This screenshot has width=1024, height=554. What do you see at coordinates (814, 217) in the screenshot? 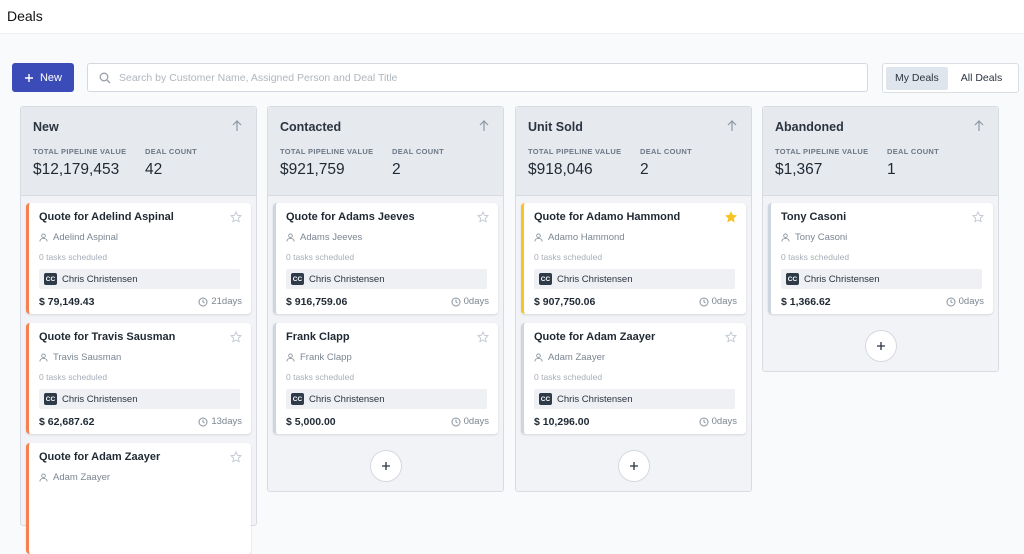
I see `card-title: Tony Casoni` at bounding box center [814, 217].